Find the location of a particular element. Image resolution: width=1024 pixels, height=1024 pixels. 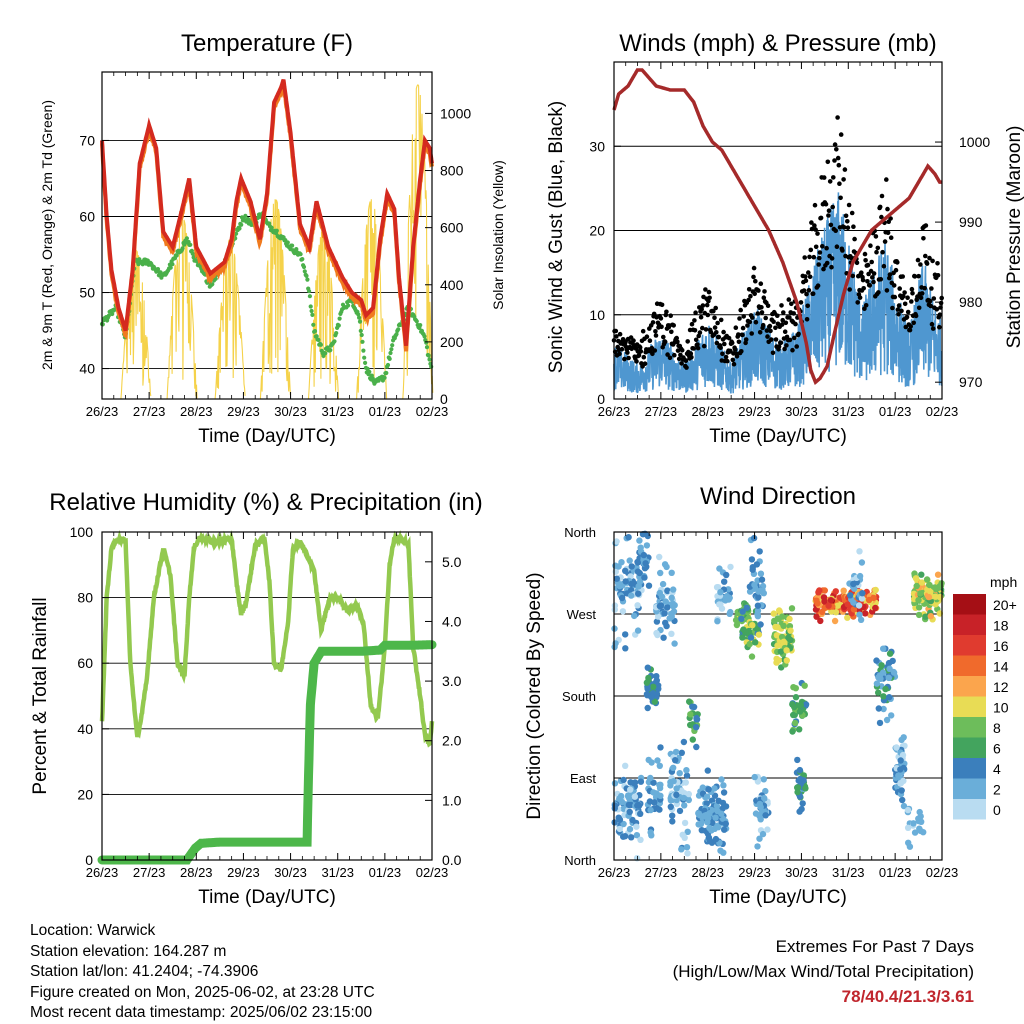

y2-tick-label: 200 is located at coordinates (452, 342).